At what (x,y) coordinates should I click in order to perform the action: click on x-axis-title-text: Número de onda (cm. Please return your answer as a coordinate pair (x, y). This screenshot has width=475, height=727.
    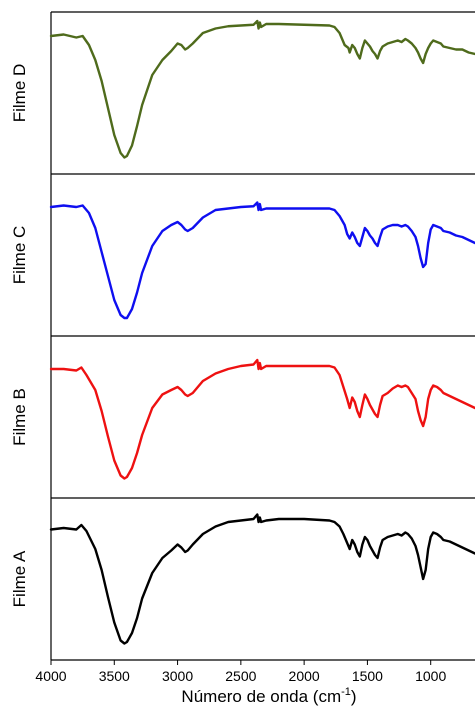
    Looking at the image, I should click on (261, 696).